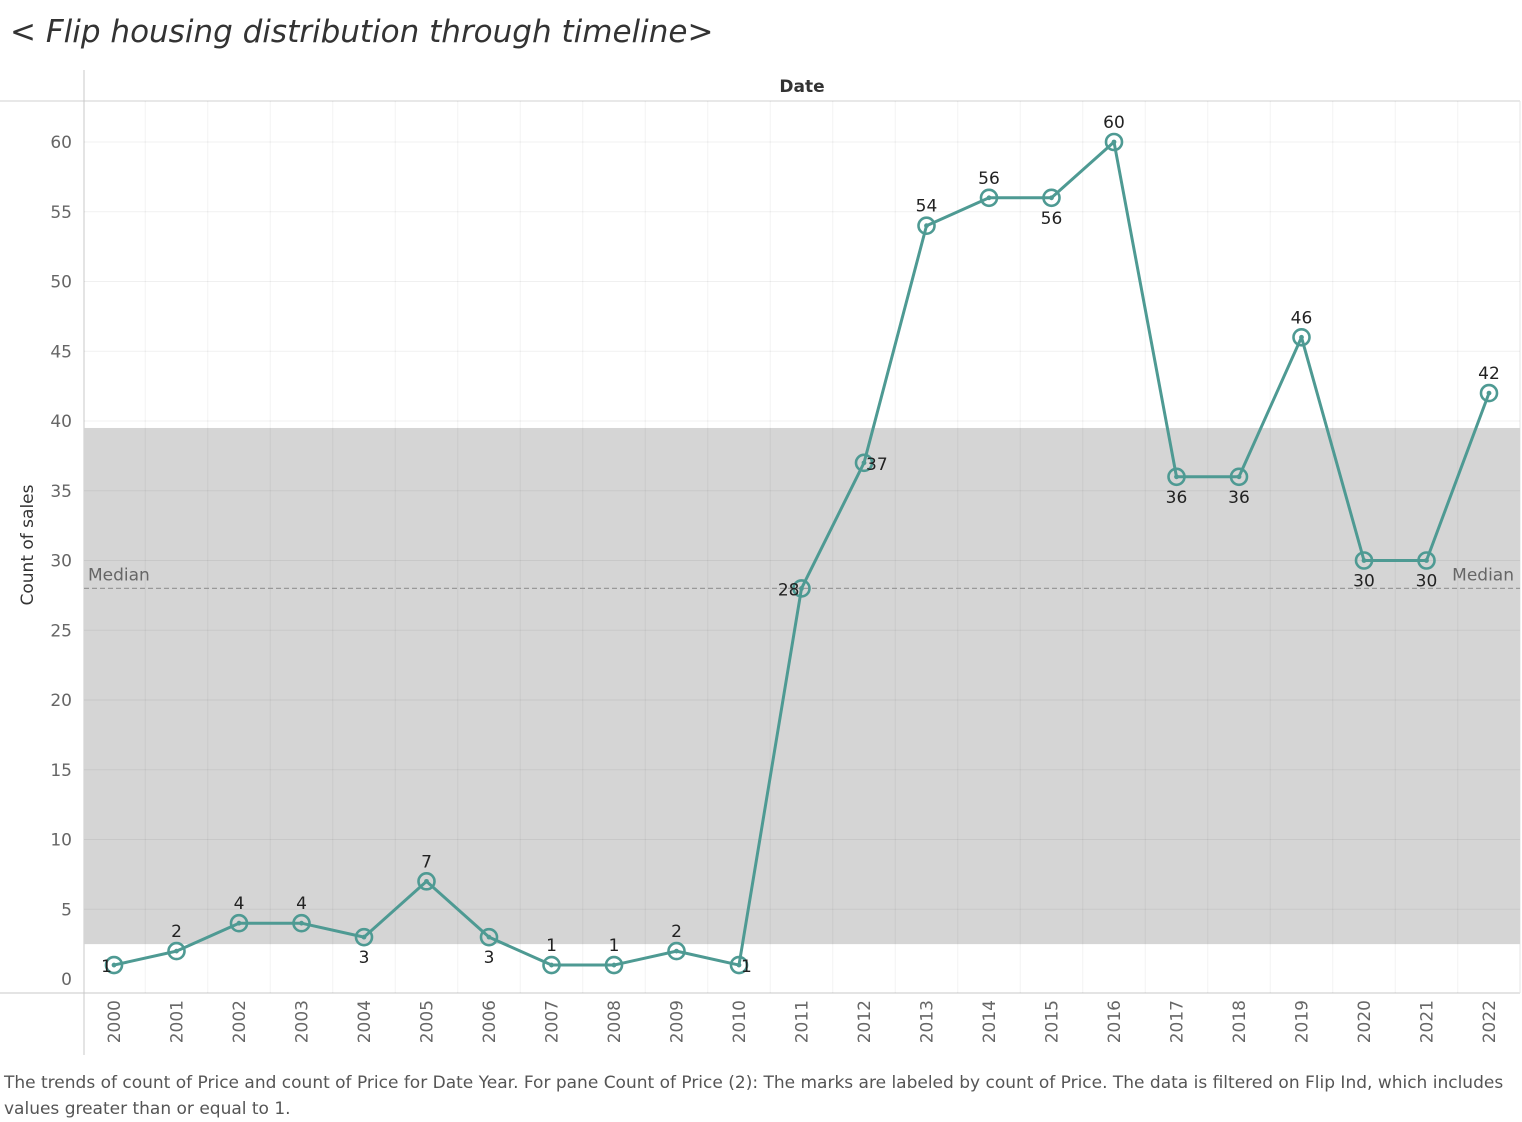 Image resolution: width=1522 pixels, height=1122 pixels. I want to click on x-tick-label: 2005, so click(428, 1021).